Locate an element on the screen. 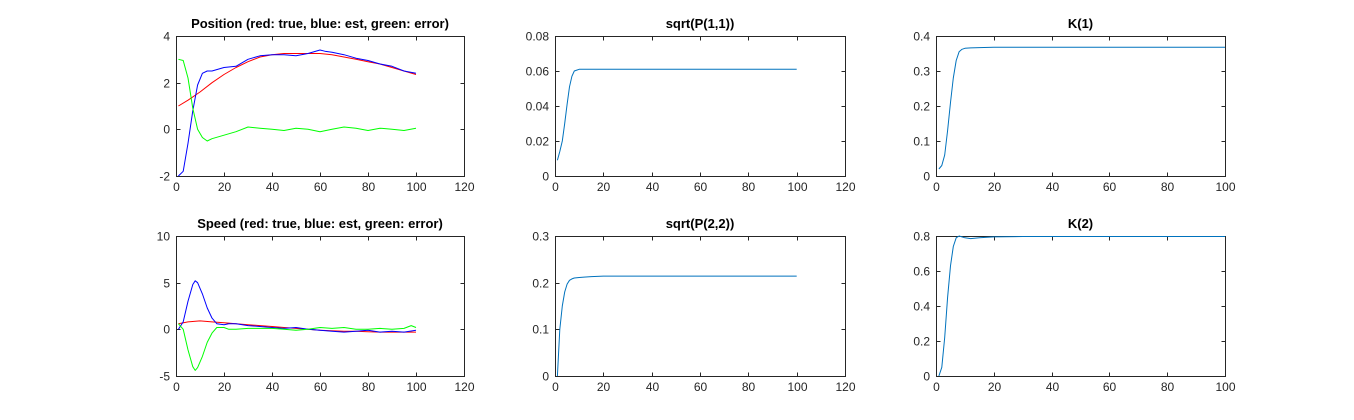 The width and height of the screenshot is (1354, 420). subplot-2: K(1) 0 20 40 60 80 100 0 0.1 0.2 0.3 0.4 is located at coordinates (1074, 105).